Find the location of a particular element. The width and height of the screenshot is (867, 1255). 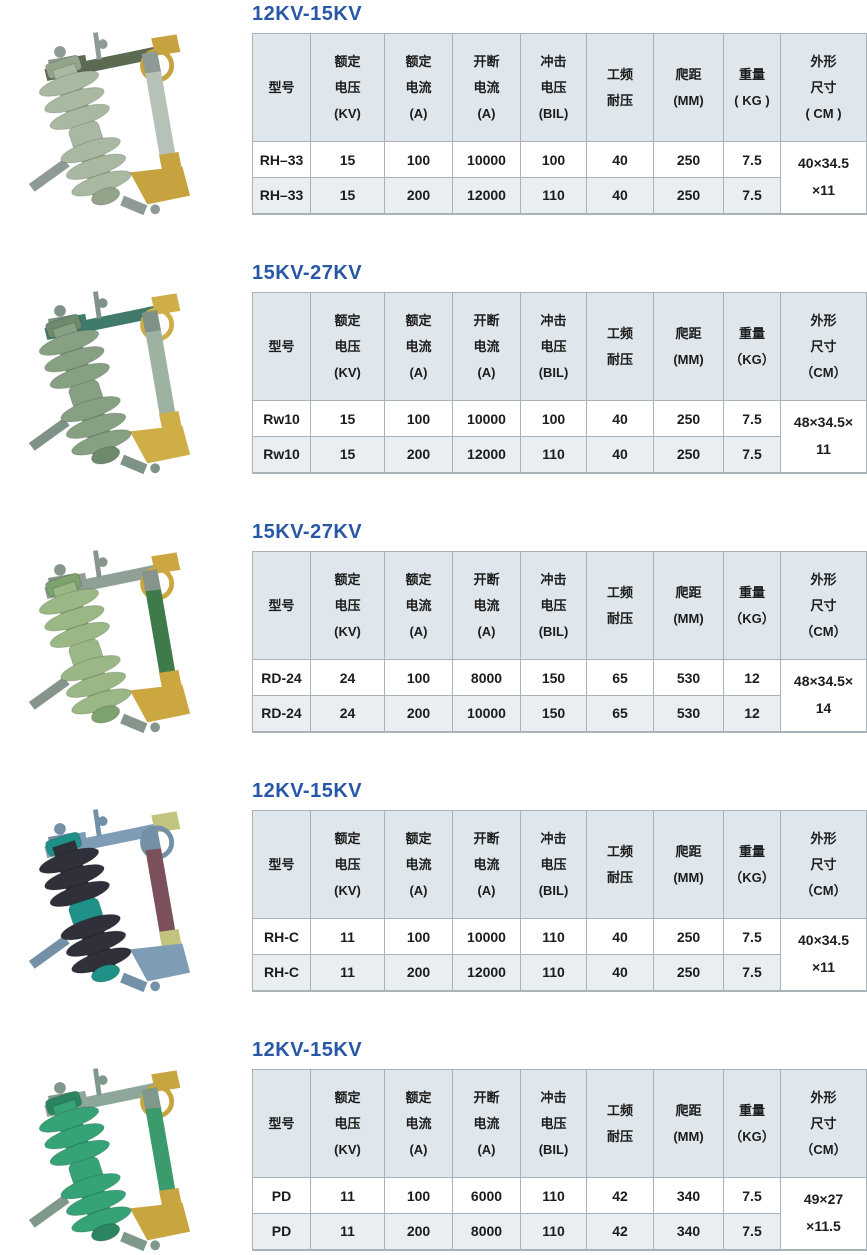

cell-breaking-current: 6000 is located at coordinates (486, 1195).